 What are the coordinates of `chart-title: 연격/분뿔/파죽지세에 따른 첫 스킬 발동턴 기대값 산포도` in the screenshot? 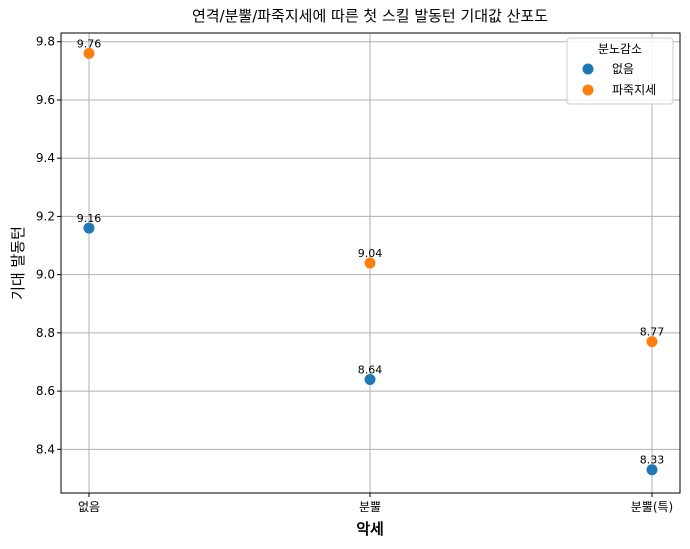 It's located at (370, 16).